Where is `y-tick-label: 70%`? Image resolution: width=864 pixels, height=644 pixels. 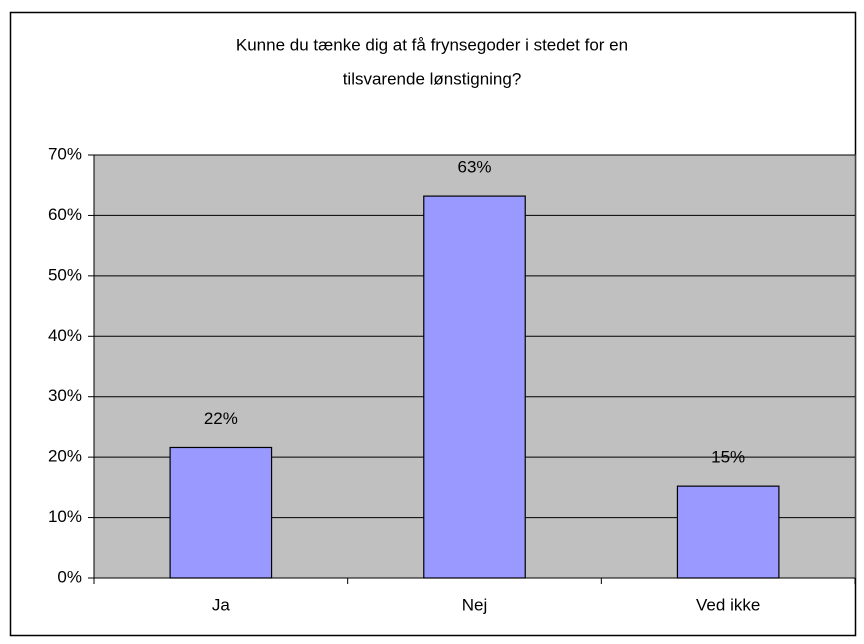 y-tick-label: 70% is located at coordinates (65, 153).